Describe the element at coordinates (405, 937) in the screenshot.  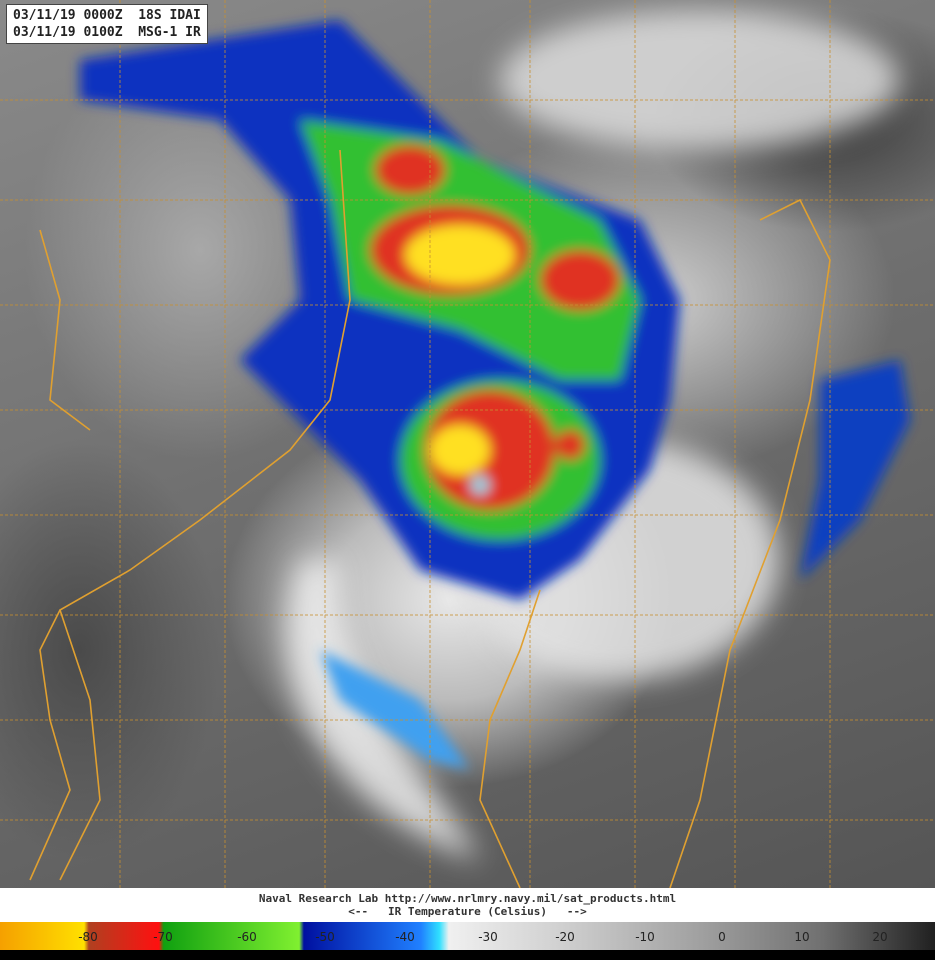
I see `colorbar-tick: -40` at that location.